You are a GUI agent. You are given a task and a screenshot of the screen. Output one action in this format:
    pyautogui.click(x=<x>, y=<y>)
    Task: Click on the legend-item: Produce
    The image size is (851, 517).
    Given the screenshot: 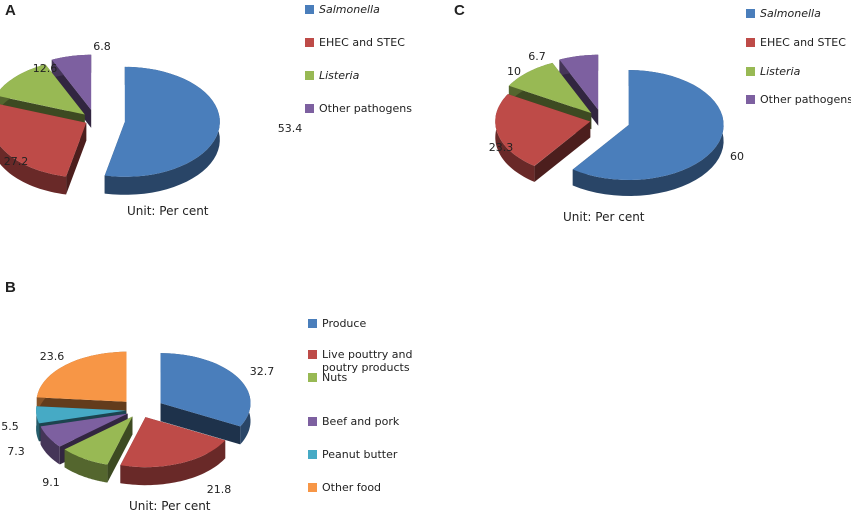 What is the action you would take?
    pyautogui.click(x=370, y=323)
    